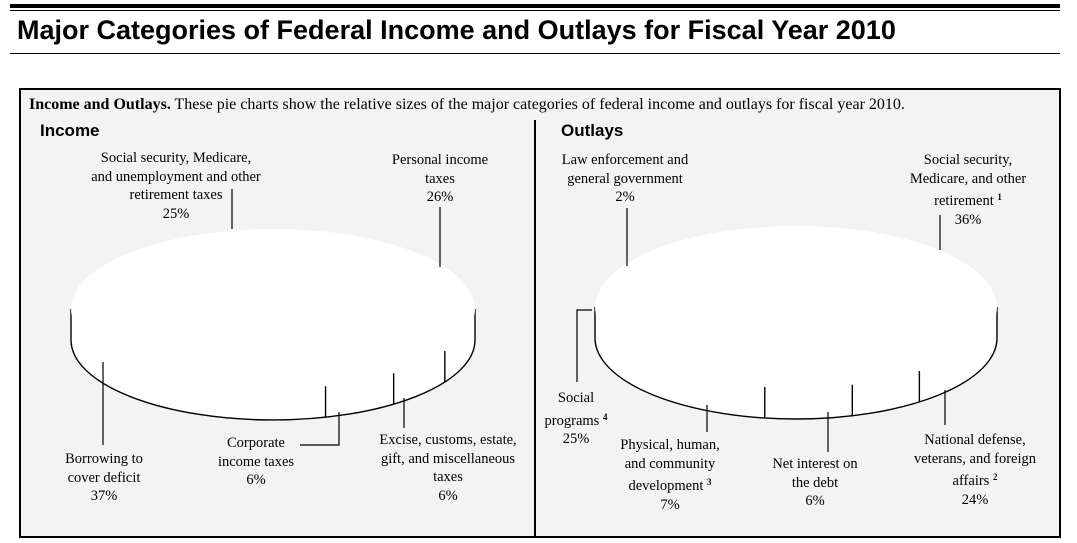 Image resolution: width=1077 pixels, height=543 pixels. I want to click on income-side-fill, so click(273, 364).